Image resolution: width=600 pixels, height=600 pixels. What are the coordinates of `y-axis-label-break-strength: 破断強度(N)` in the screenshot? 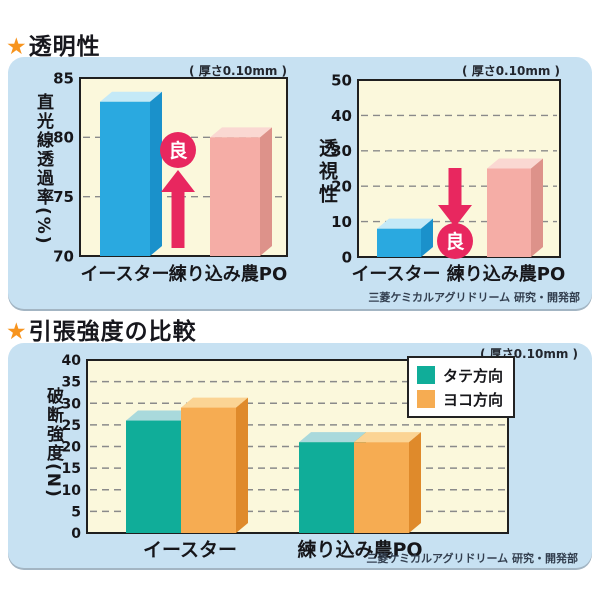 It's located at (53, 443).